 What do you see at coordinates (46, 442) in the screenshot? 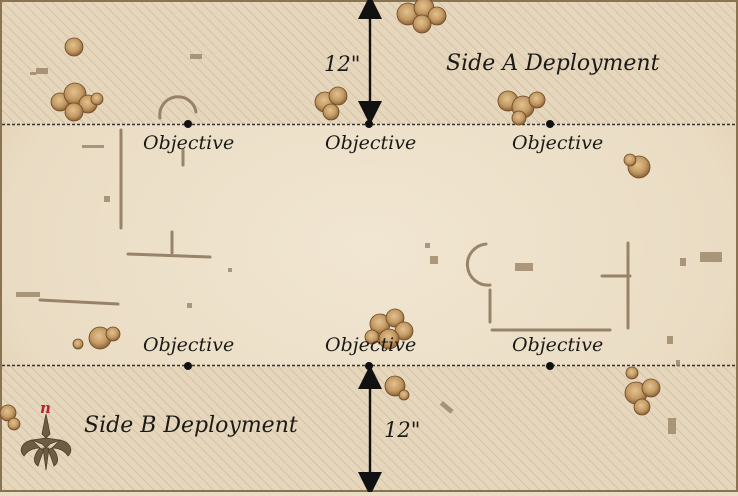
I see `compass-rose-icon` at bounding box center [46, 442].